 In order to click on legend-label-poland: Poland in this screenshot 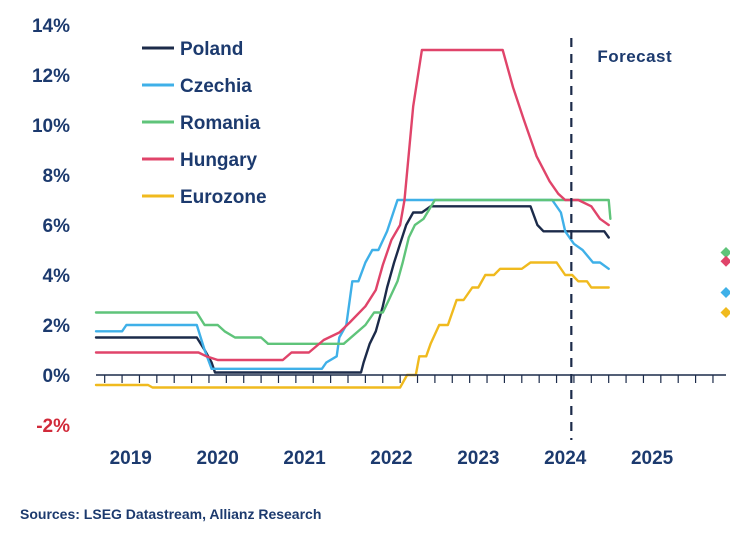, I will do `click(211, 49)`.